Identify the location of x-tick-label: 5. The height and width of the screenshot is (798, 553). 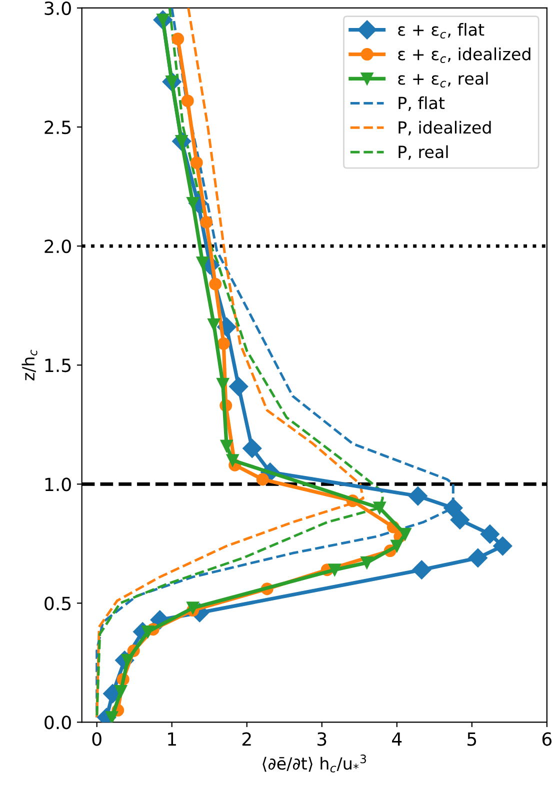
(472, 739).